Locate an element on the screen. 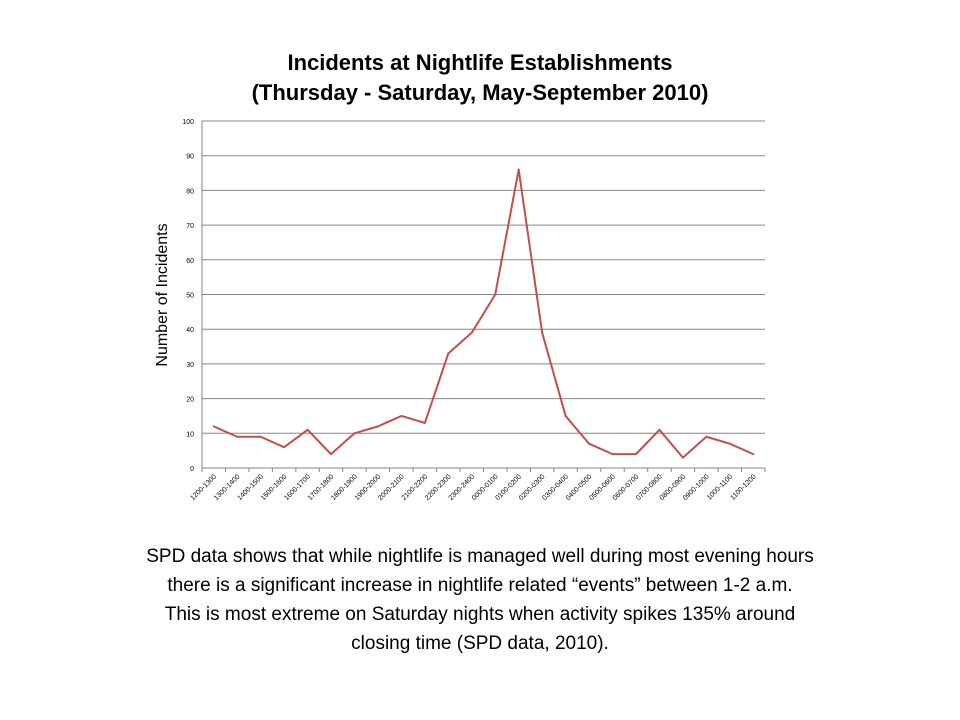  y-tick-label: 20 is located at coordinates (190, 400).